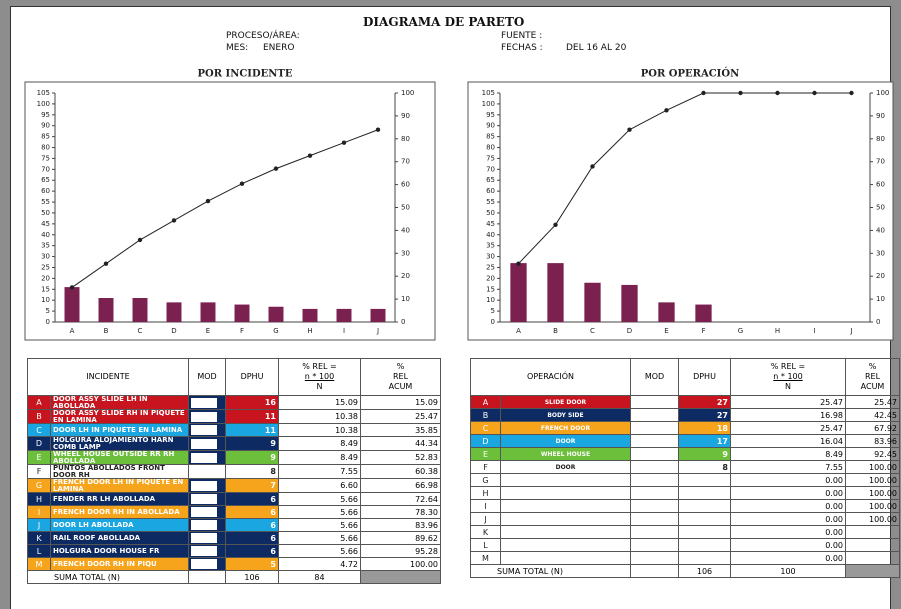  I want to click on letter-cell: G, so click(39, 485).